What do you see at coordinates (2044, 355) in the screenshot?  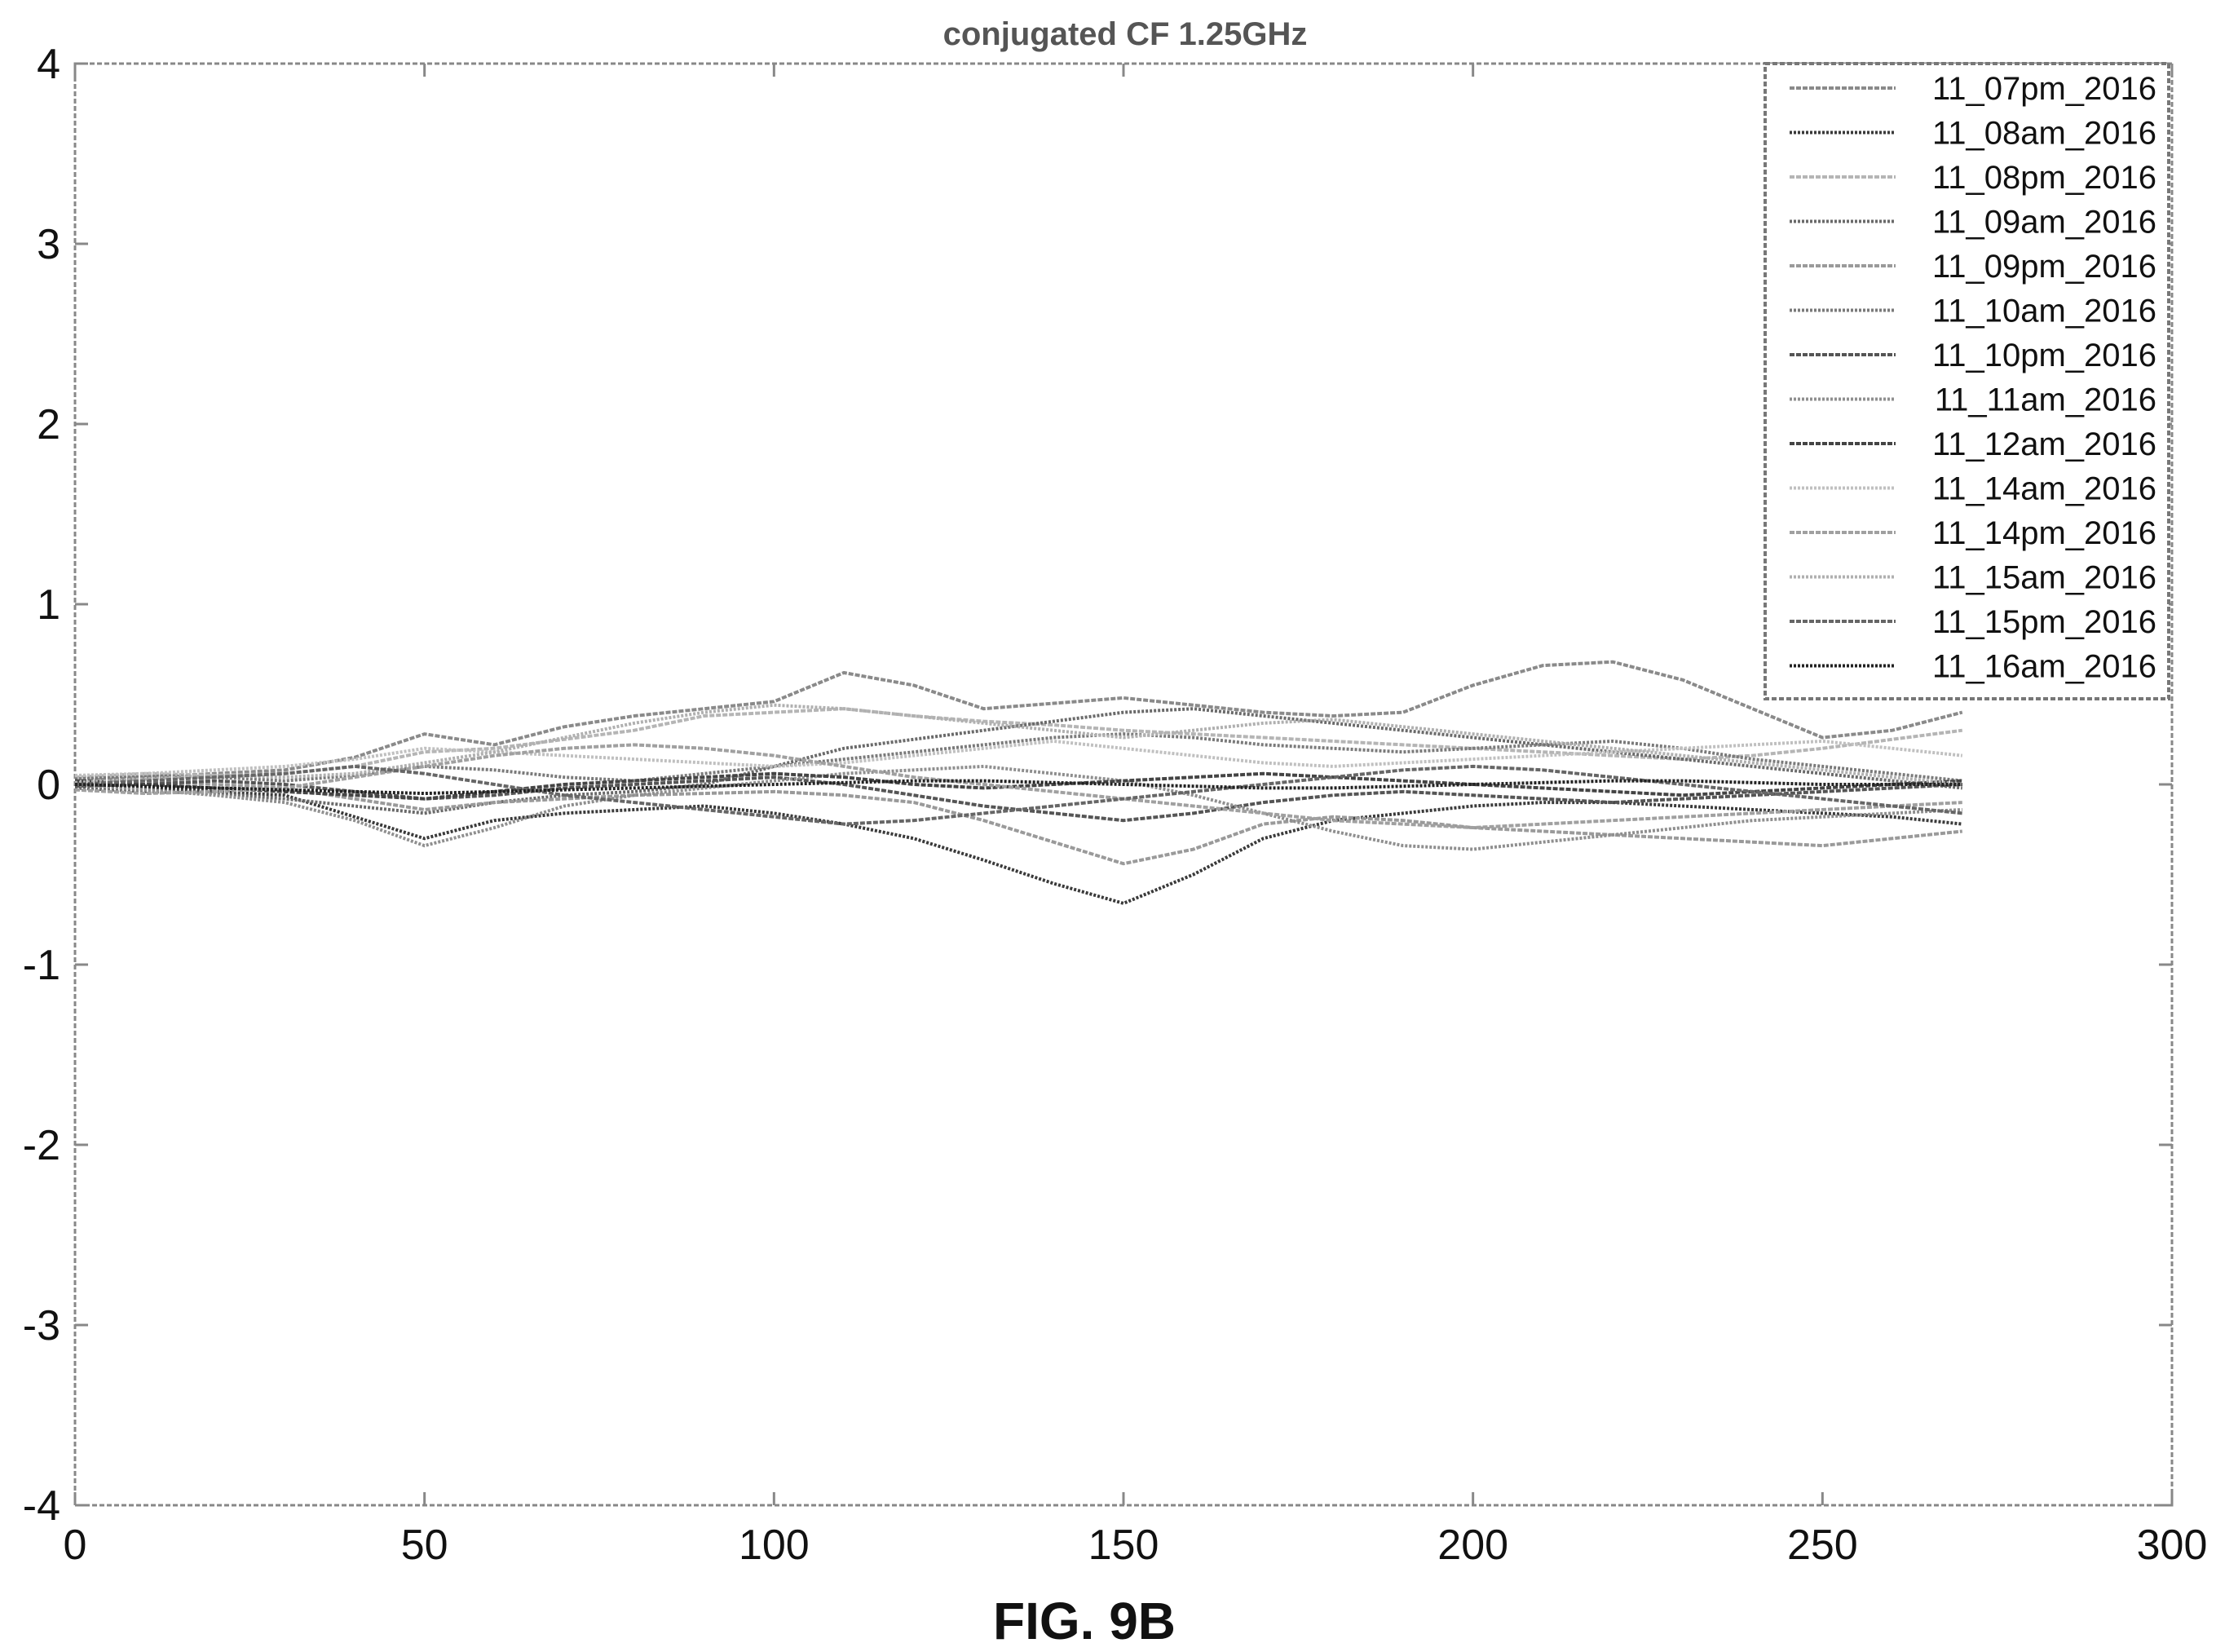 I see `legend-entry: 11_10pm_2016` at bounding box center [2044, 355].